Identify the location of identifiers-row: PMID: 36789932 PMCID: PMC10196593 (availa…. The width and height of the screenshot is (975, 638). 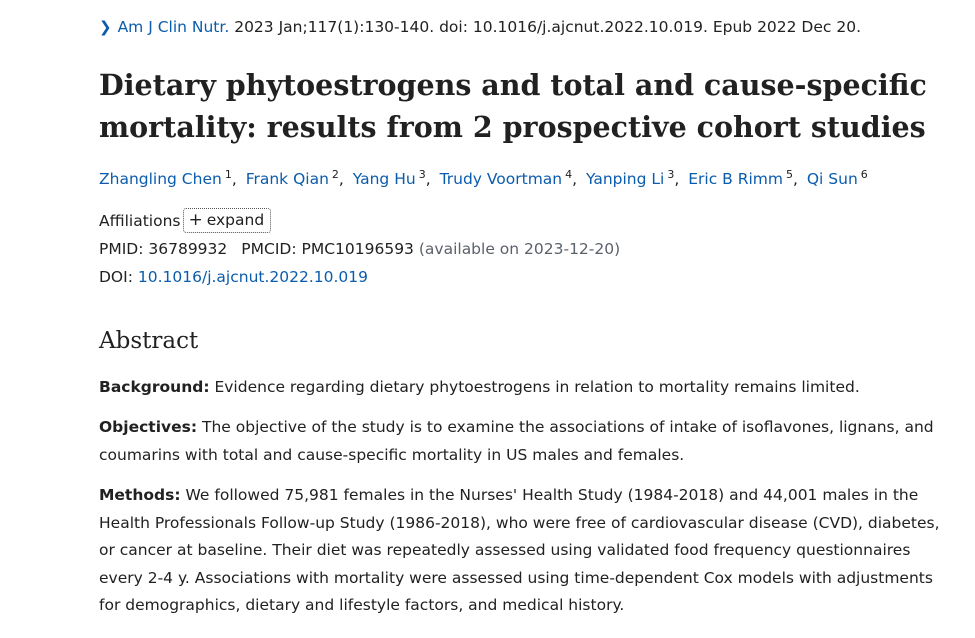
(359, 249).